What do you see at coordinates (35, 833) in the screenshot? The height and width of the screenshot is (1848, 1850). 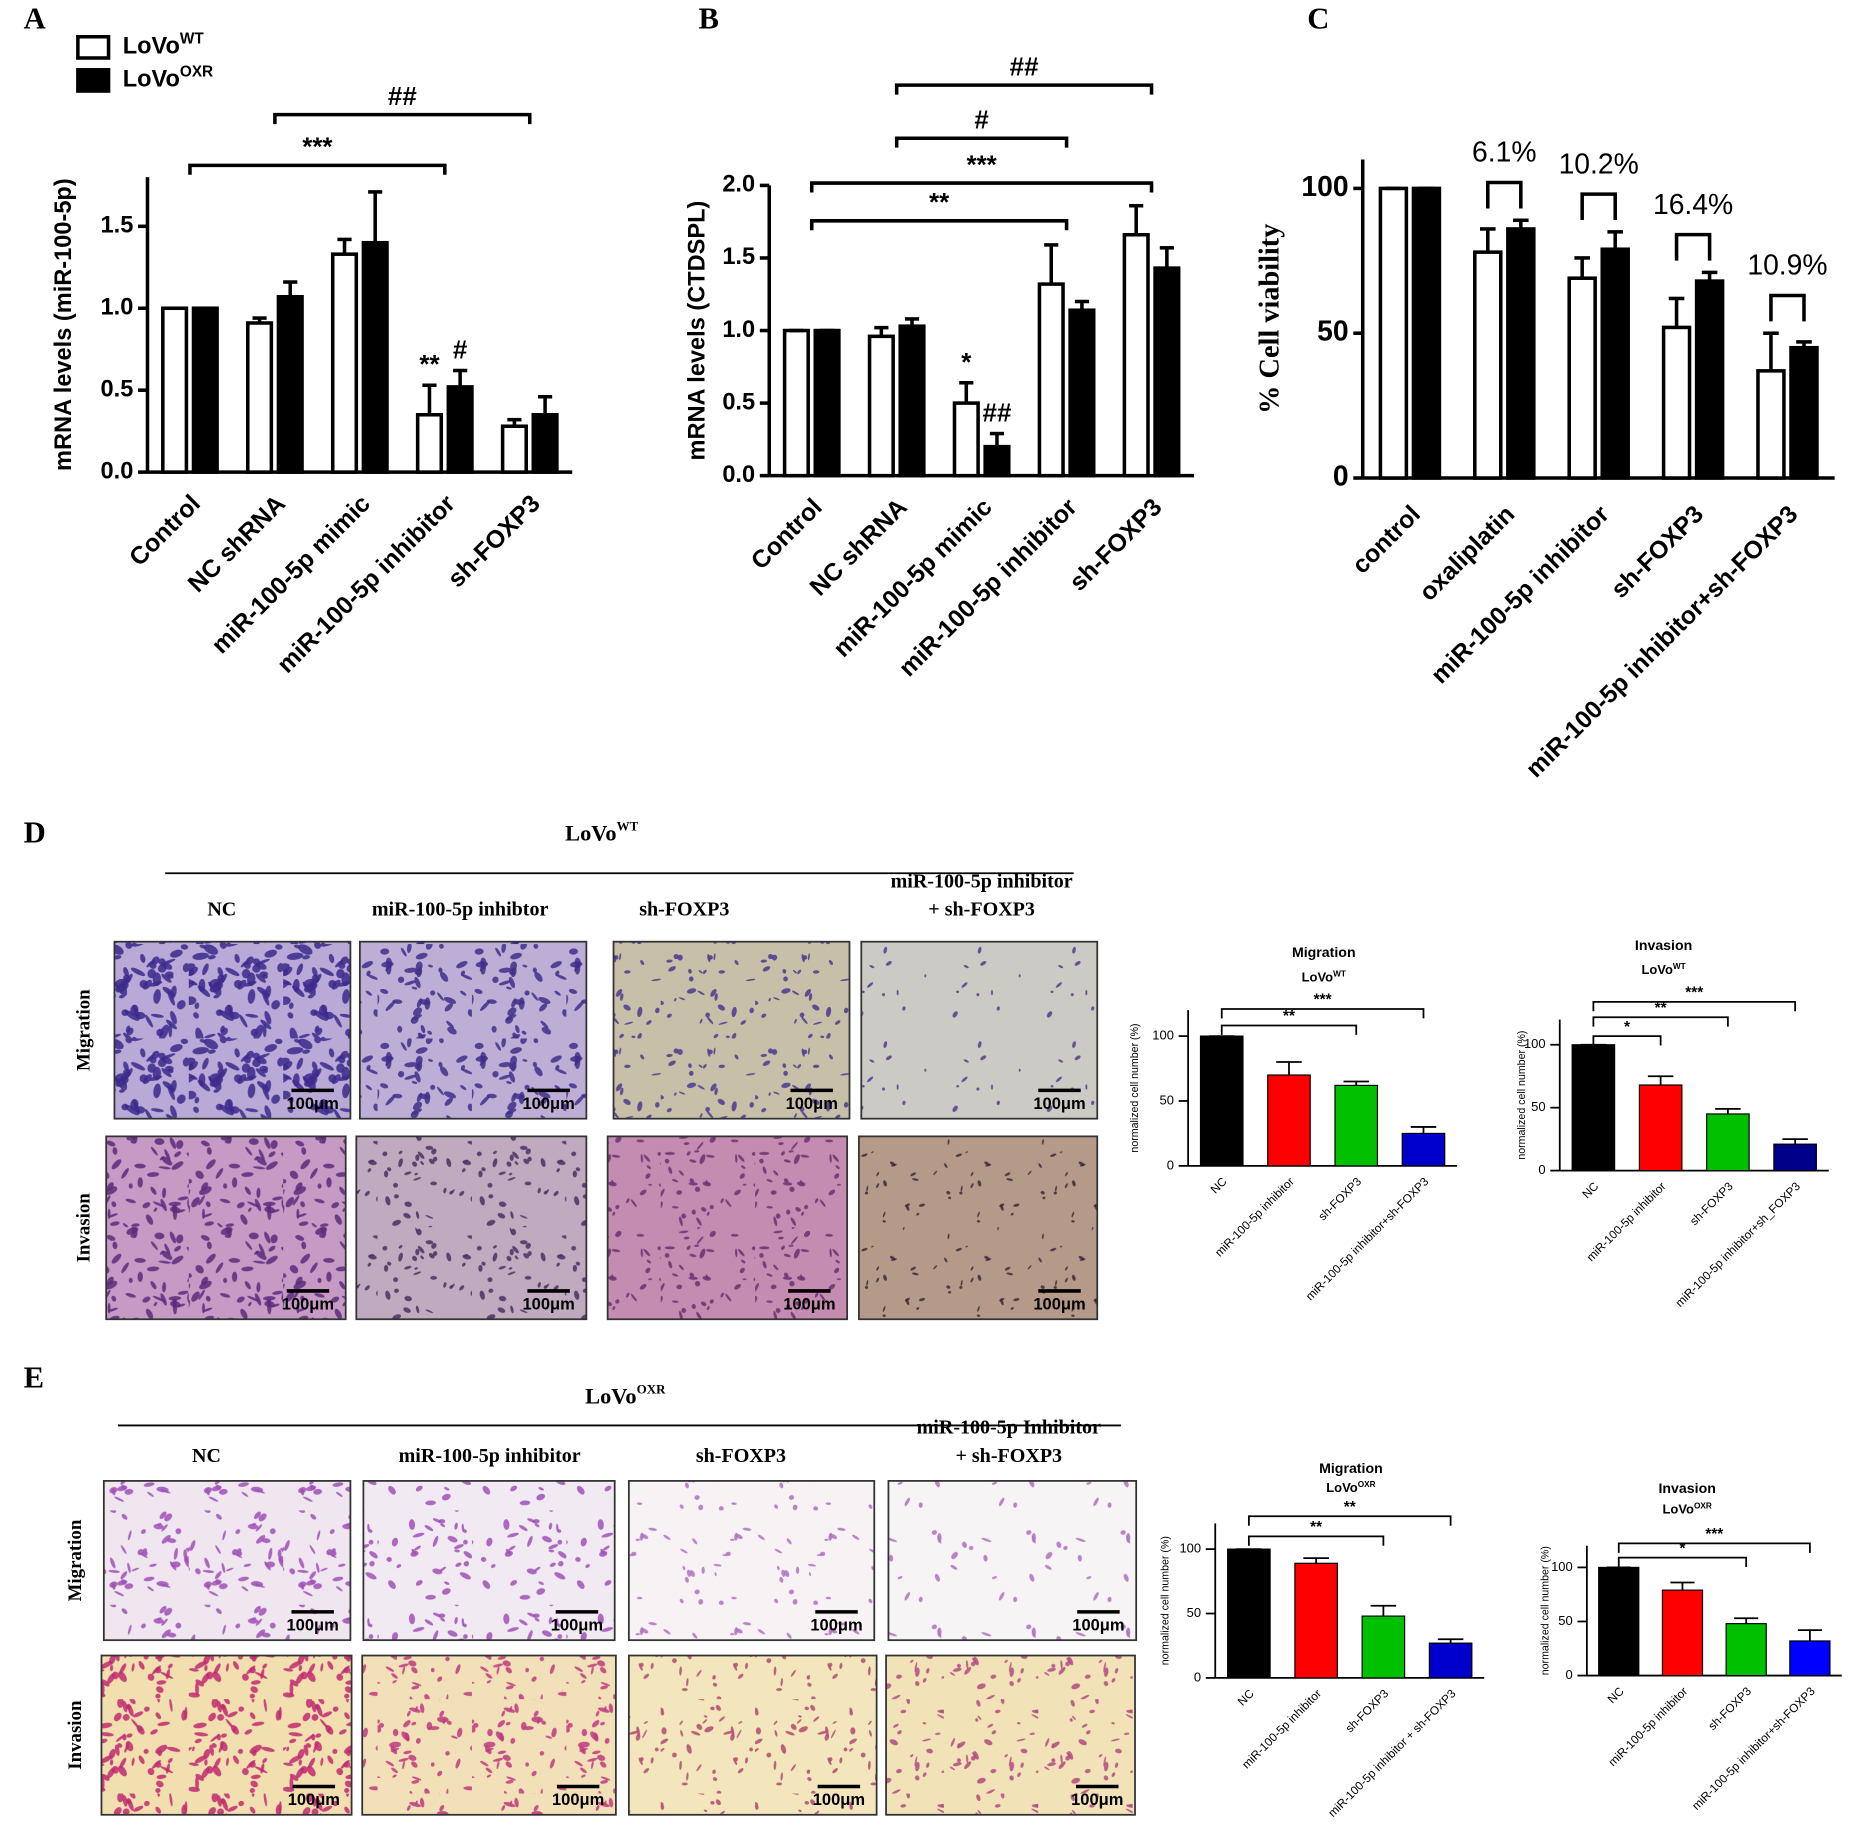 I see `panel-letter: D` at bounding box center [35, 833].